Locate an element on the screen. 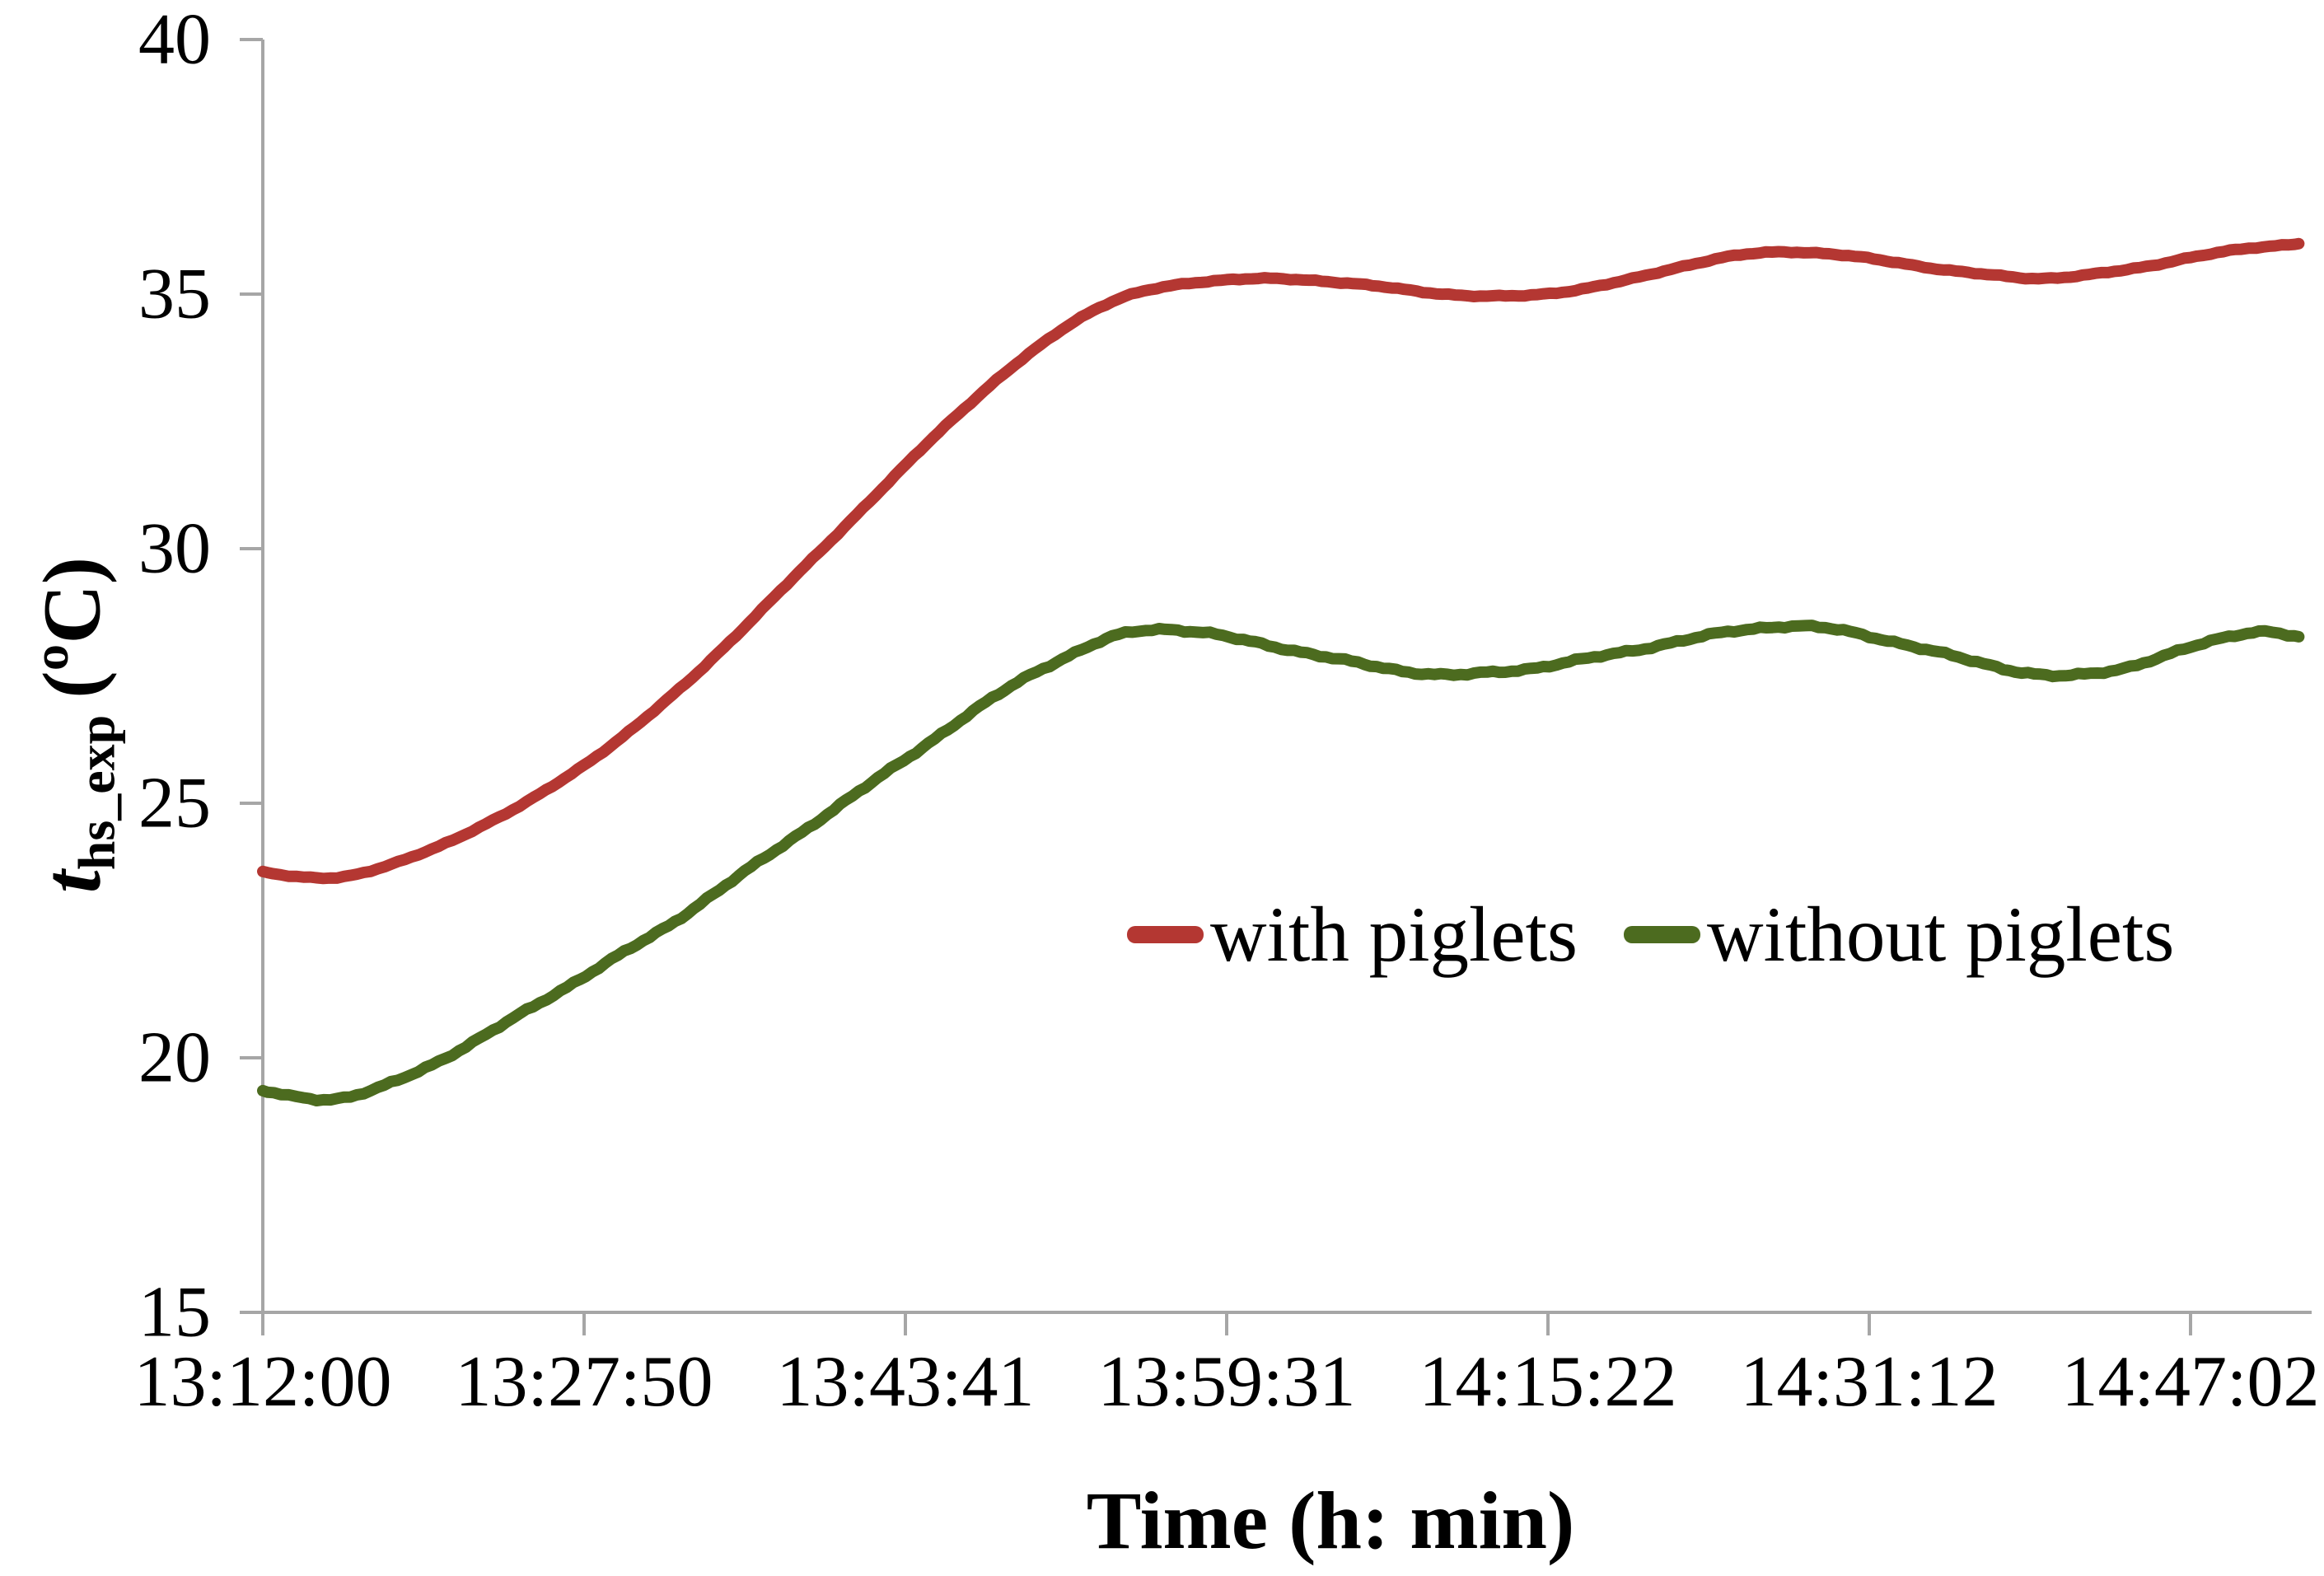 The image size is (2324, 1576). y-axis-variable: t is located at coordinates (72, 882).